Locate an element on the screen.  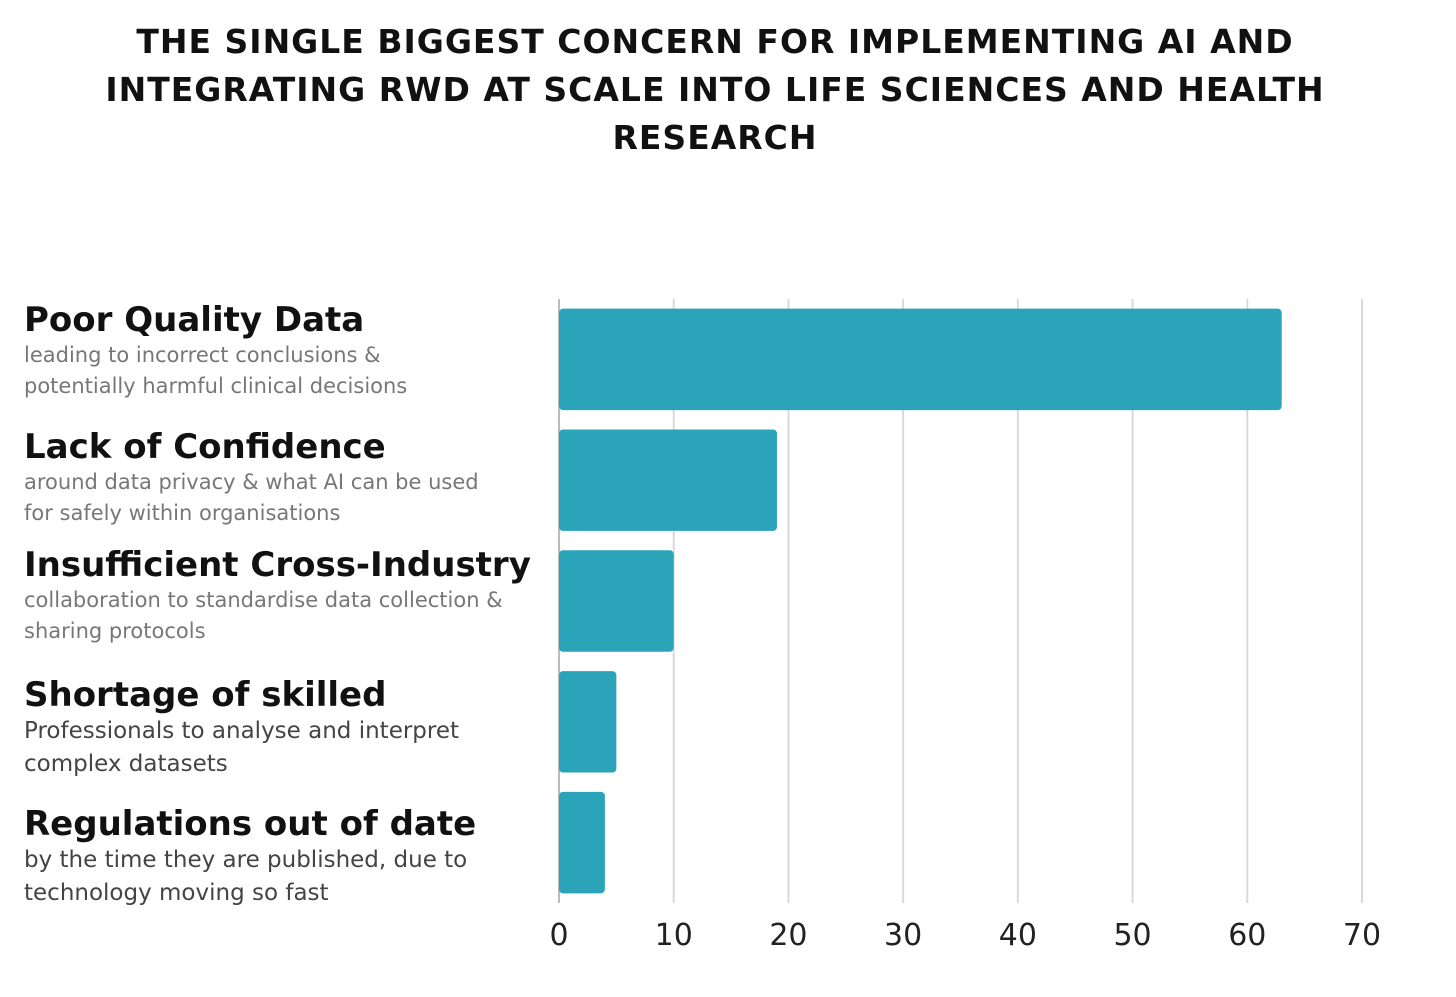
x-tick-label: 50 is located at coordinates (1132, 935).